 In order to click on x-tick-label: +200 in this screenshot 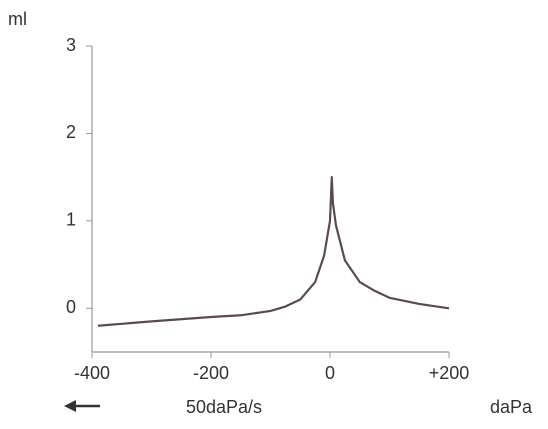, I will do `click(449, 373)`.